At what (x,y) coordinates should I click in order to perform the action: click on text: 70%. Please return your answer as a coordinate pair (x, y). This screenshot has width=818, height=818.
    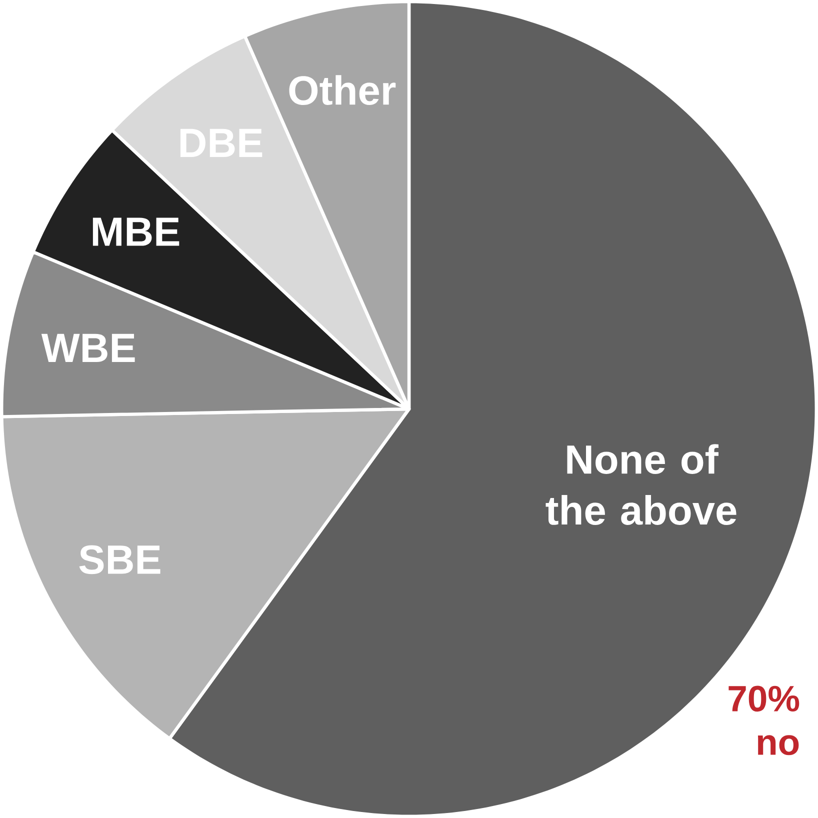
    Looking at the image, I should click on (764, 699).